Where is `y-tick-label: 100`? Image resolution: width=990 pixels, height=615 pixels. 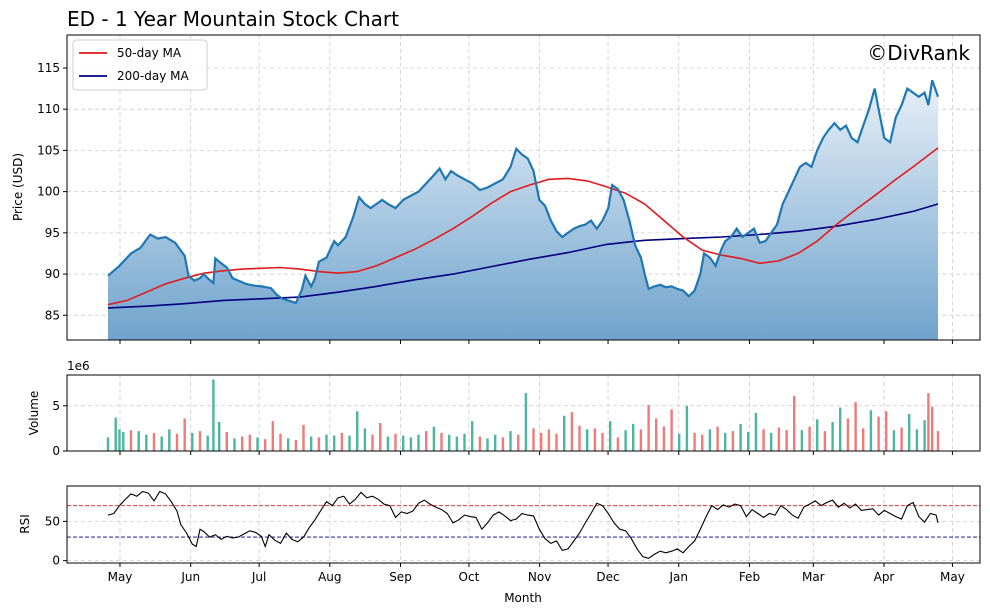 y-tick-label: 100 is located at coordinates (48, 192).